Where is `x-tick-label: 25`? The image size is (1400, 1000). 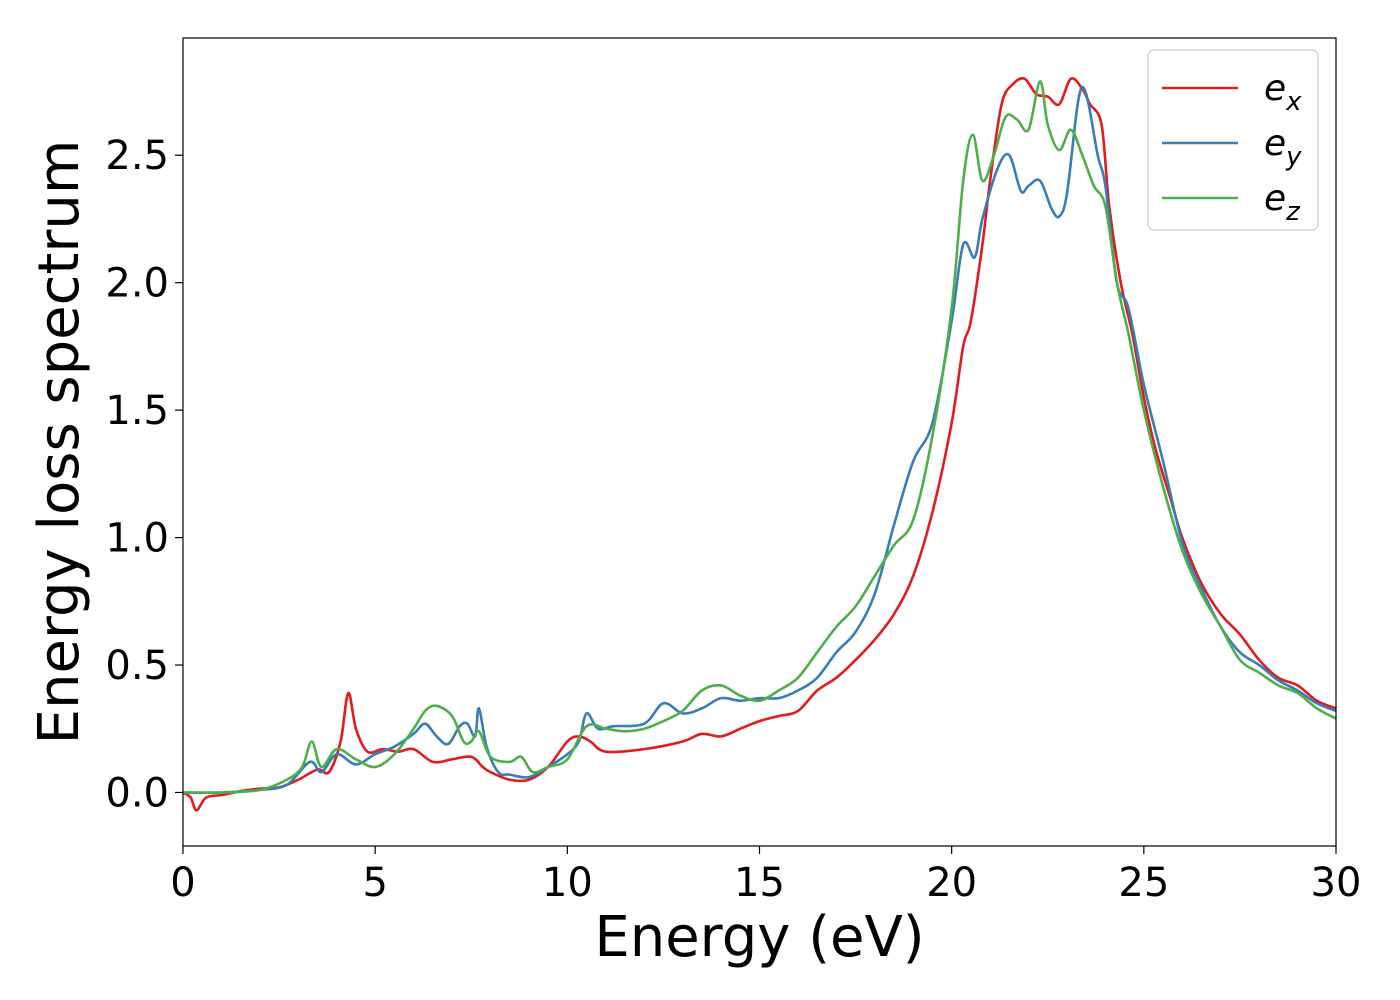
x-tick-label: 25 is located at coordinates (1143, 883).